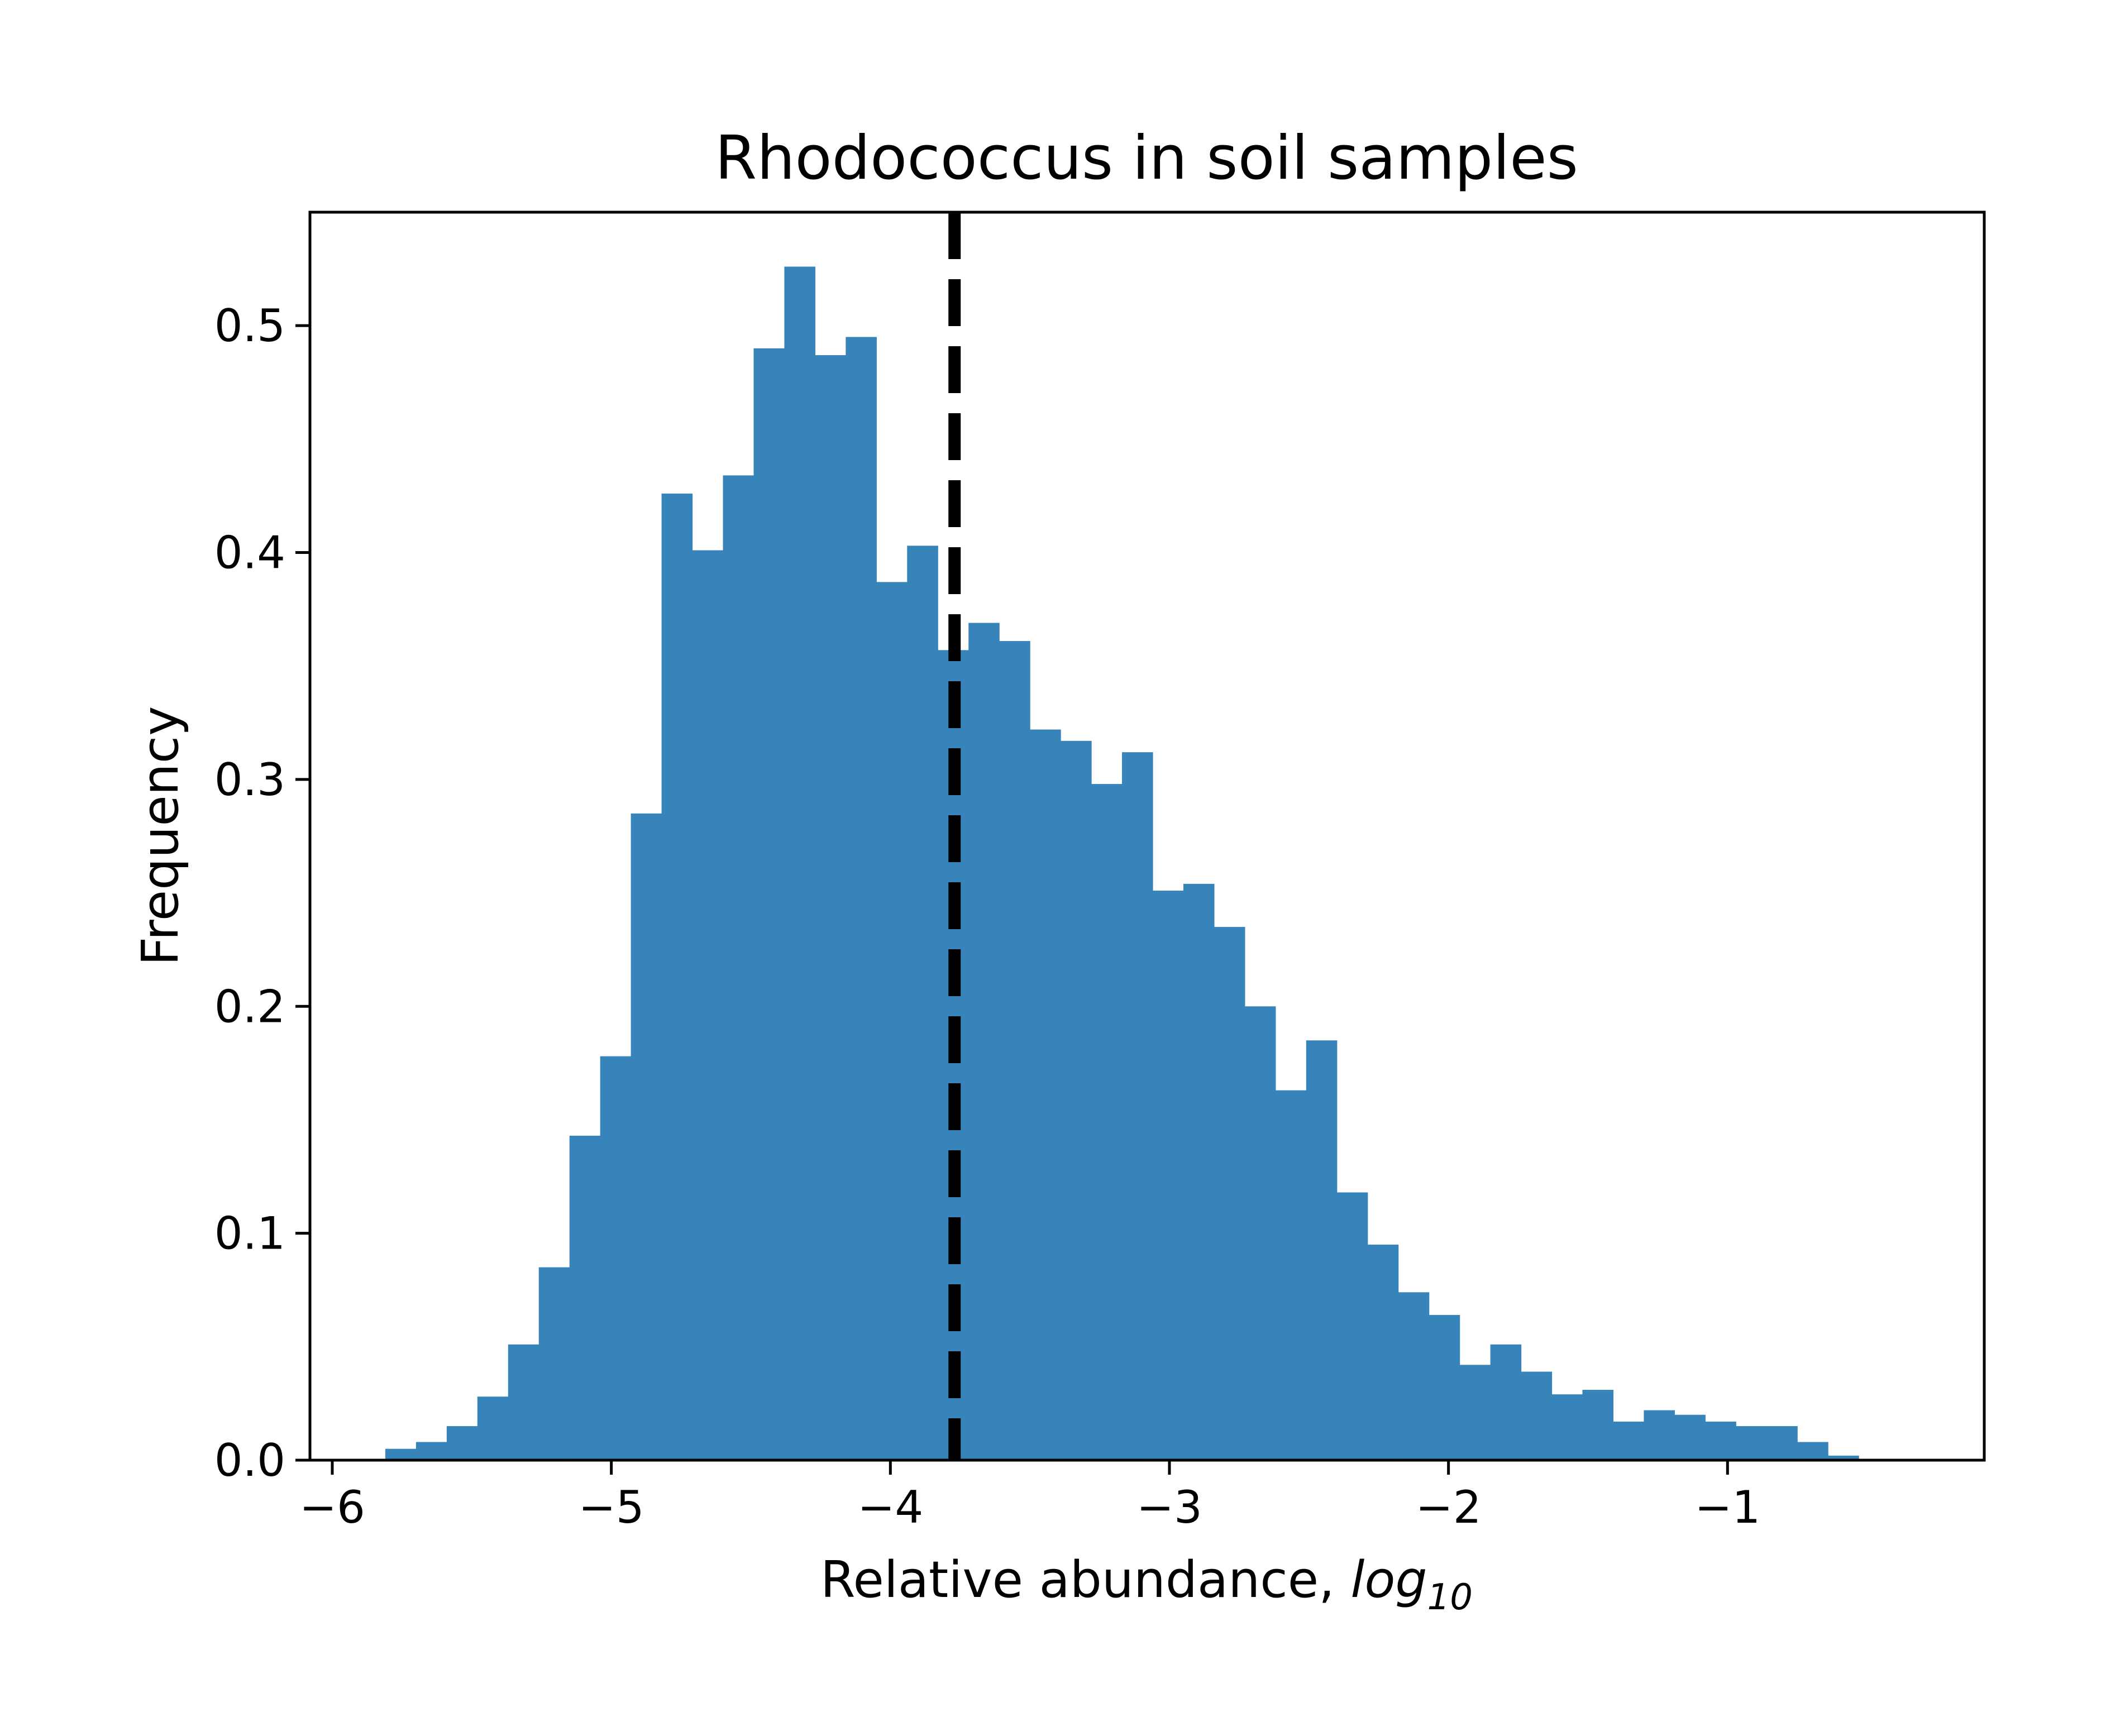  Describe the element at coordinates (250, 553) in the screenshot. I see `y-tick-label: 0.4` at that location.